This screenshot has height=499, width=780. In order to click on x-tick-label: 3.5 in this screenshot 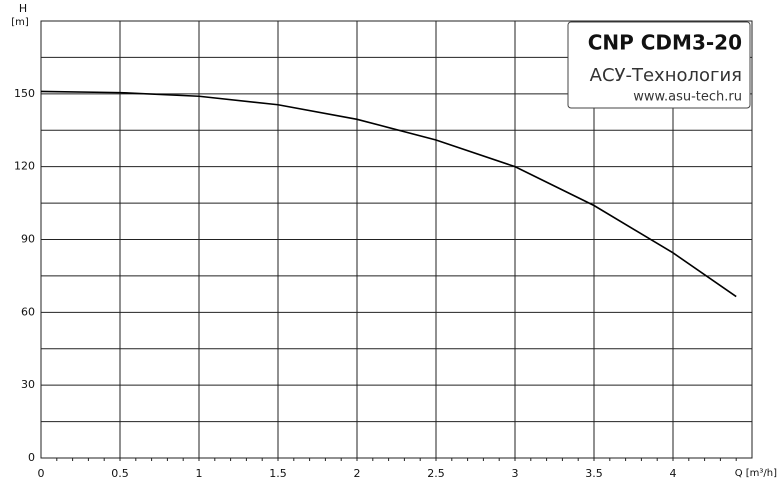, I will do `click(594, 473)`.